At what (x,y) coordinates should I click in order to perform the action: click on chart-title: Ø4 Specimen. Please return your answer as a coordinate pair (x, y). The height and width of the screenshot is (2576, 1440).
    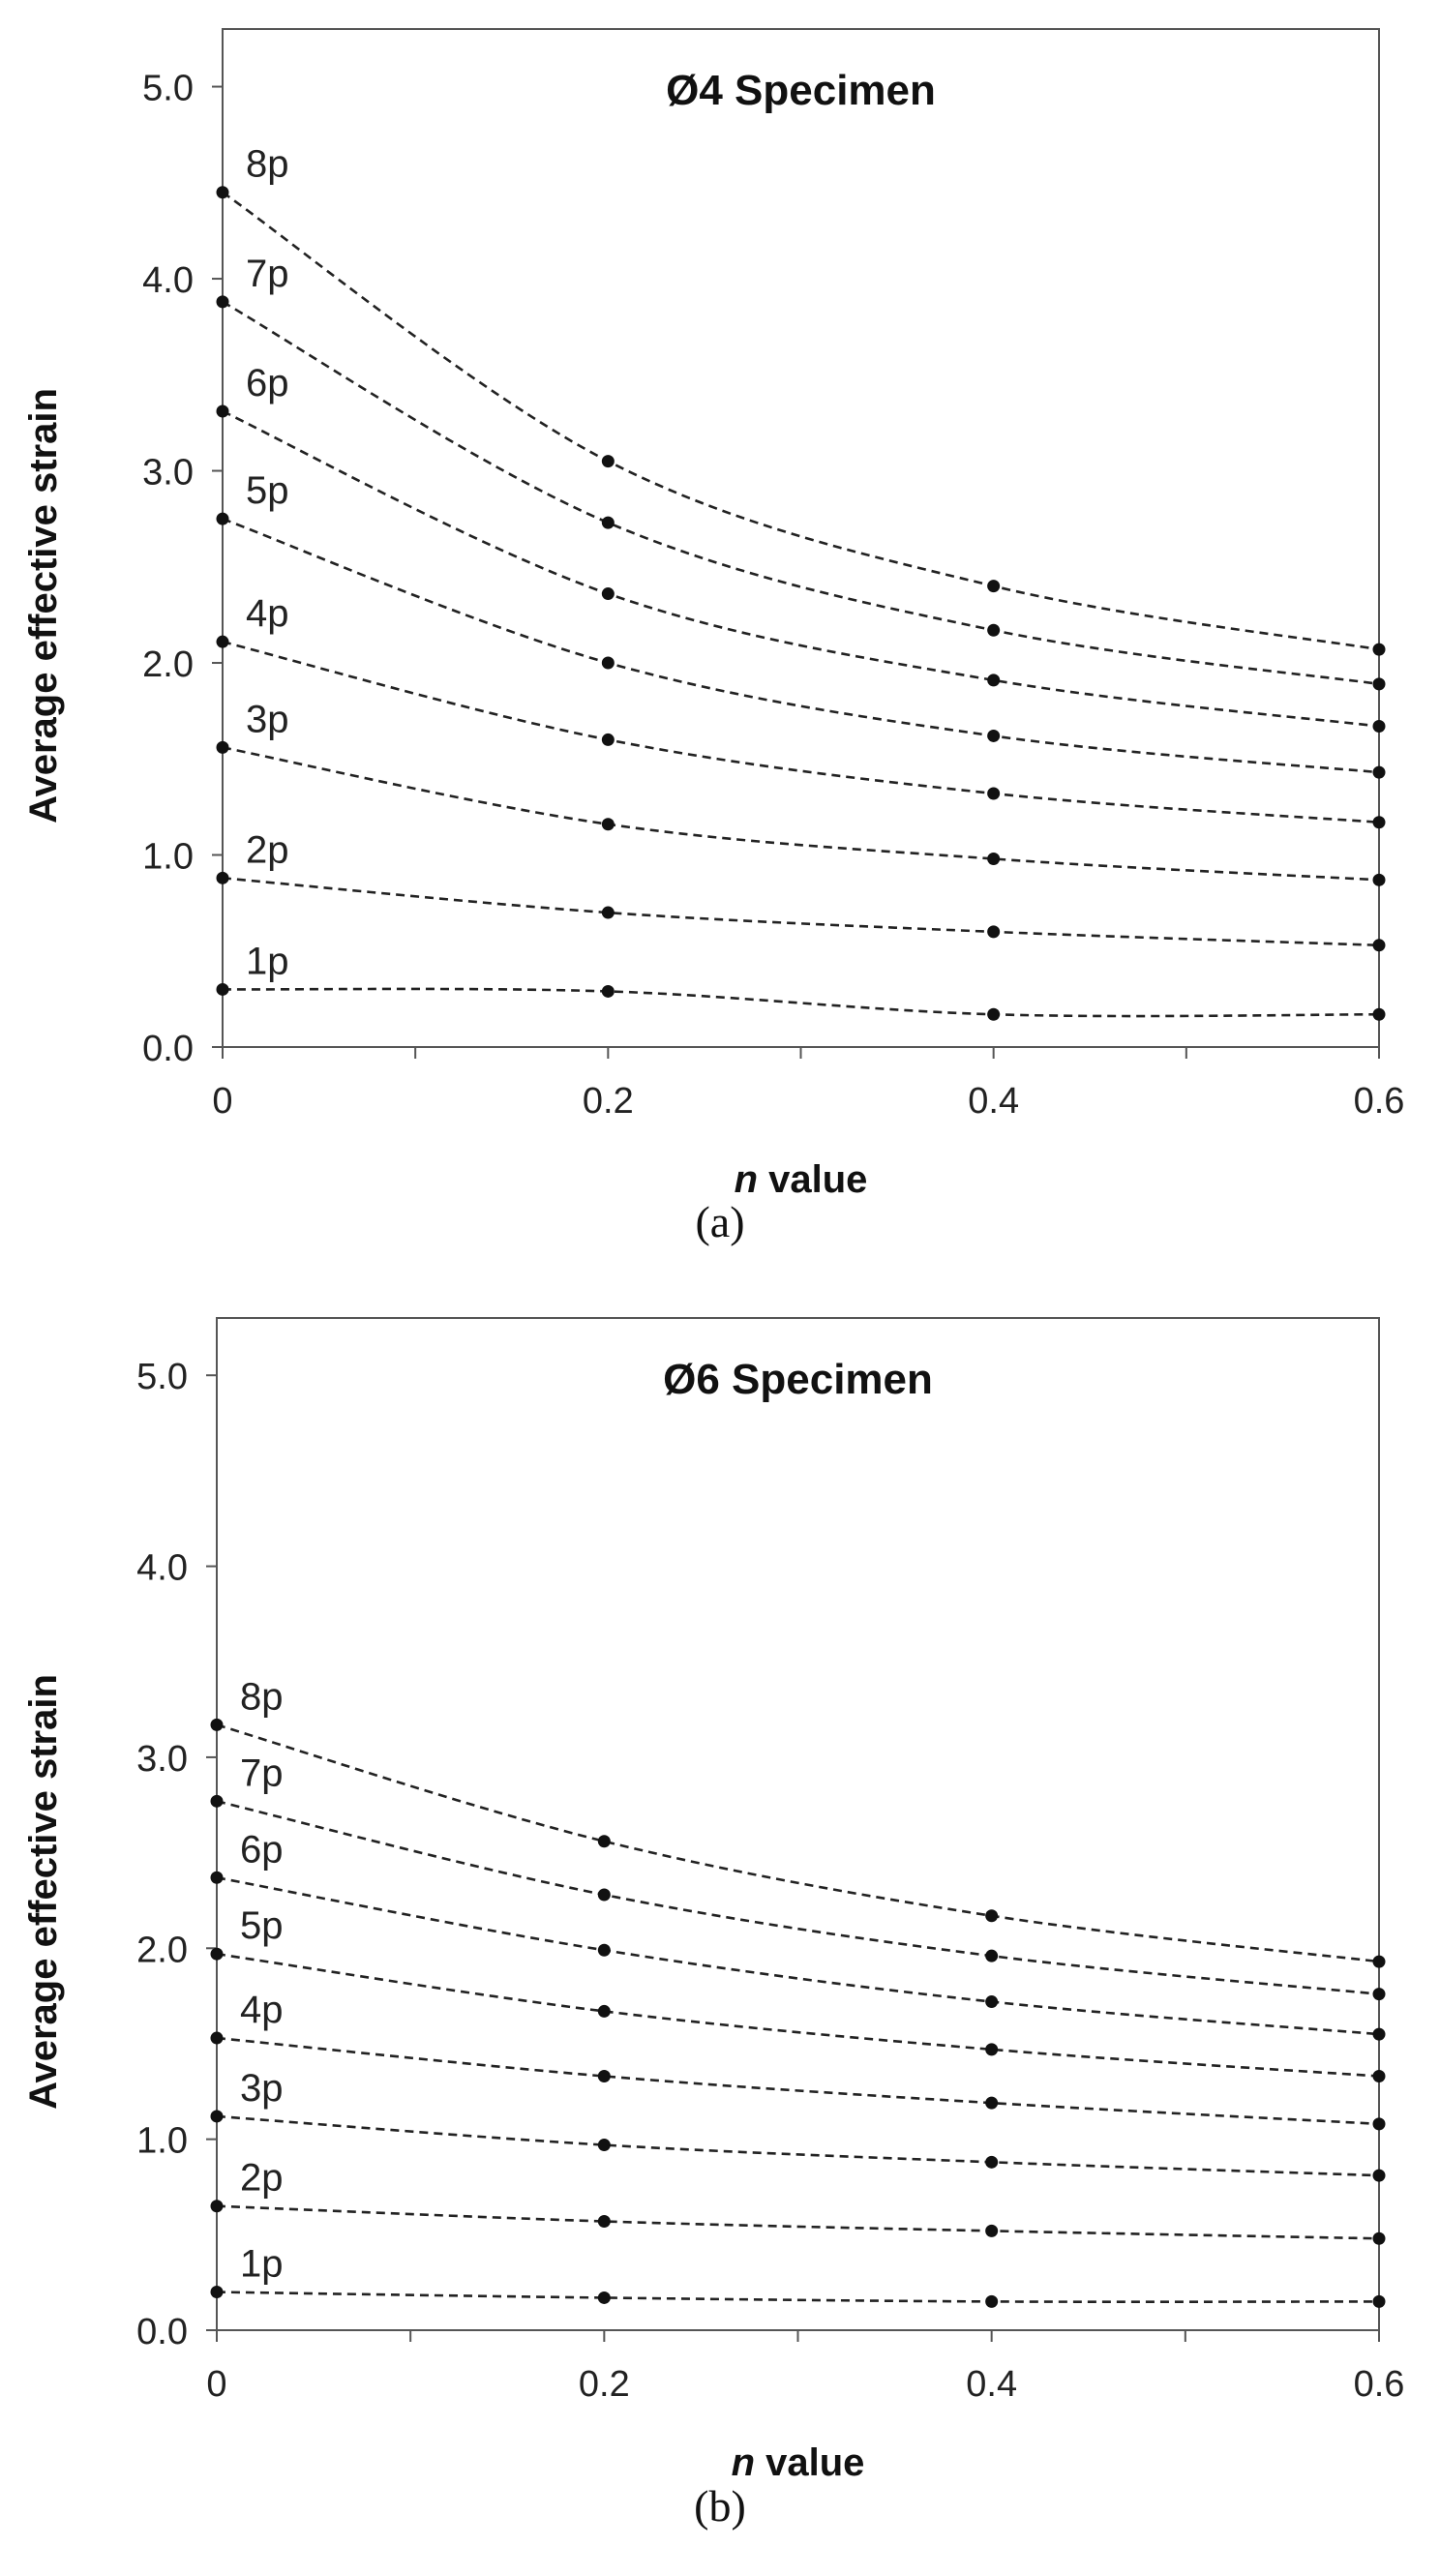
    Looking at the image, I should click on (801, 90).